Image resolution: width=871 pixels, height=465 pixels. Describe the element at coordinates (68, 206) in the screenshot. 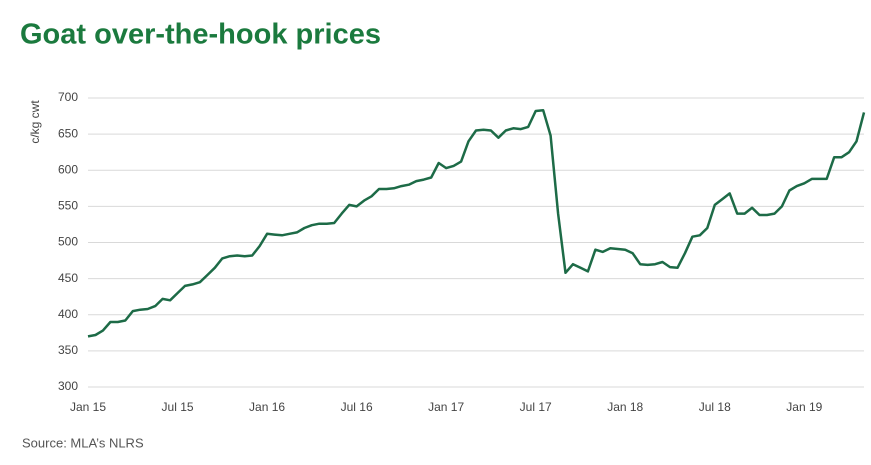

I see `y-tick-label: 550` at that location.